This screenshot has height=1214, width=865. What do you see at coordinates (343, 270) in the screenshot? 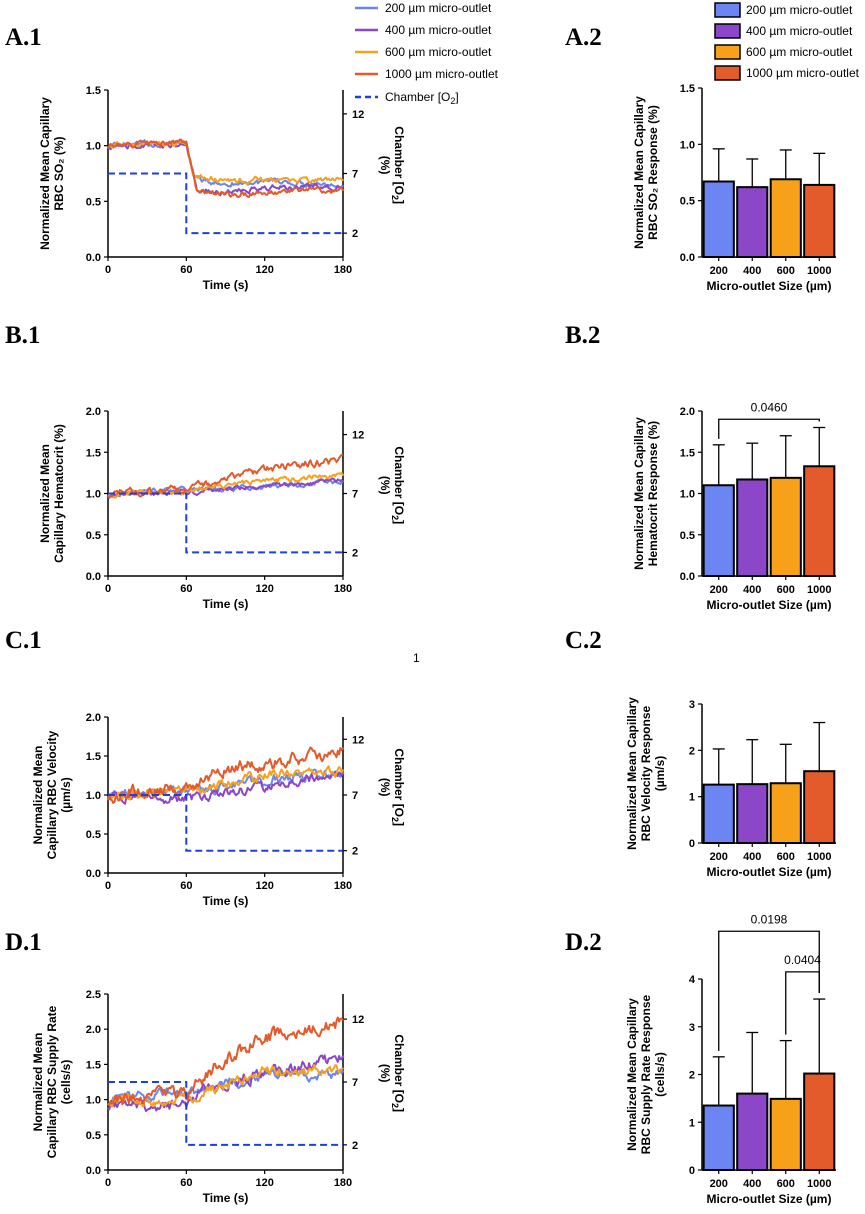
I see `a1-xtick-label: 180` at bounding box center [343, 270].